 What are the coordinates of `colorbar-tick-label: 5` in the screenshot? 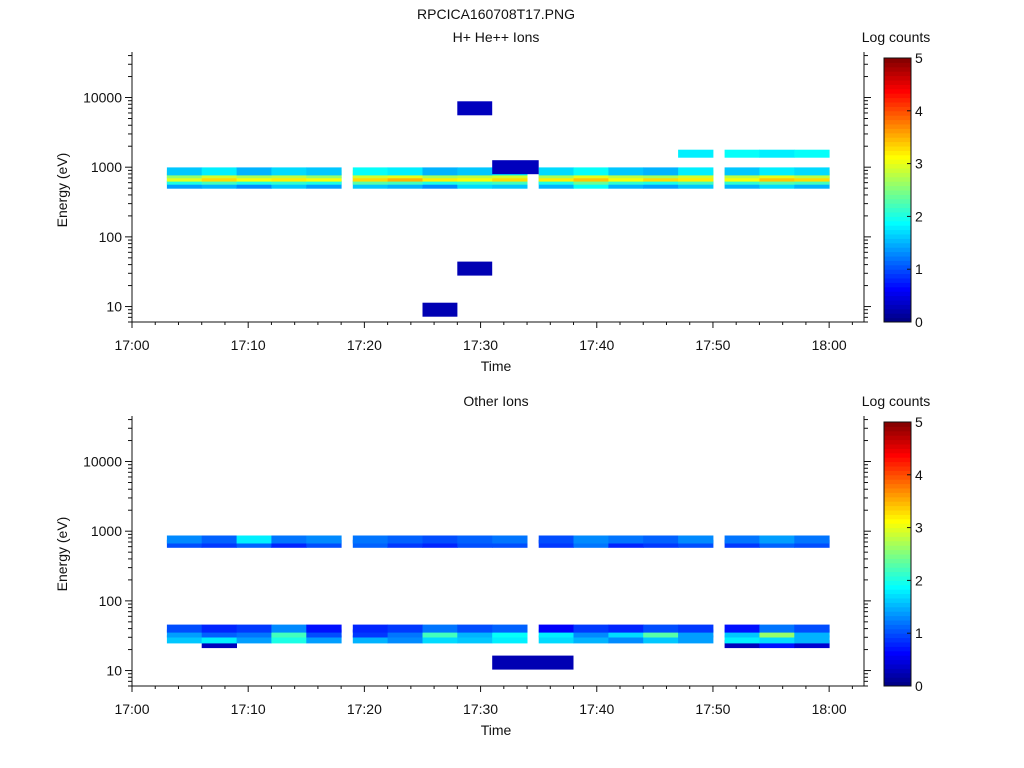 It's located at (919, 422).